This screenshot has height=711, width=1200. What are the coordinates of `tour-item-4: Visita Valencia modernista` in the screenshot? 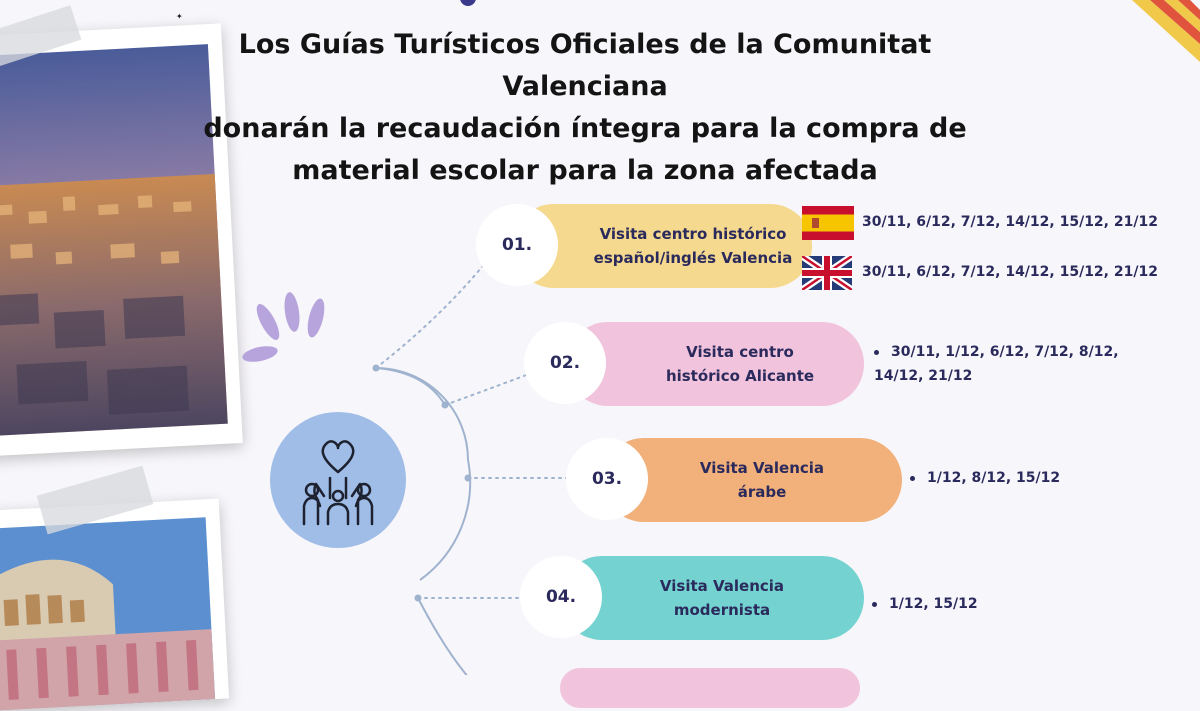 It's located at (712, 598).